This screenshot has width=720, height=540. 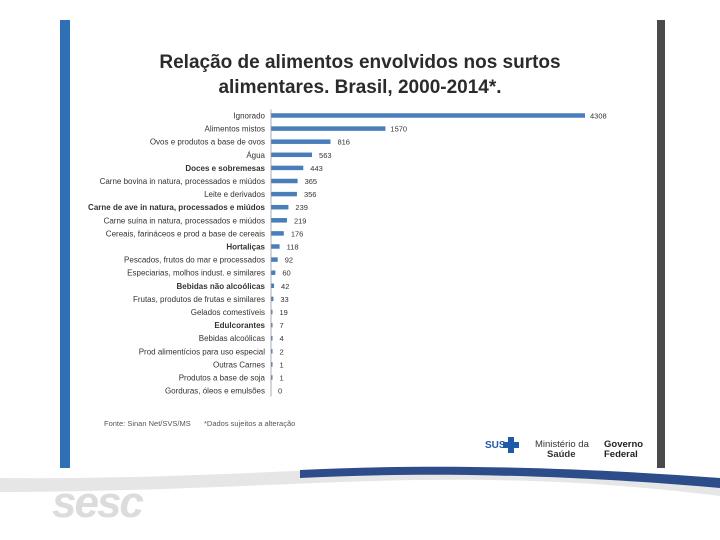 I want to click on category-label: Leite e derivados, so click(x=234, y=194).